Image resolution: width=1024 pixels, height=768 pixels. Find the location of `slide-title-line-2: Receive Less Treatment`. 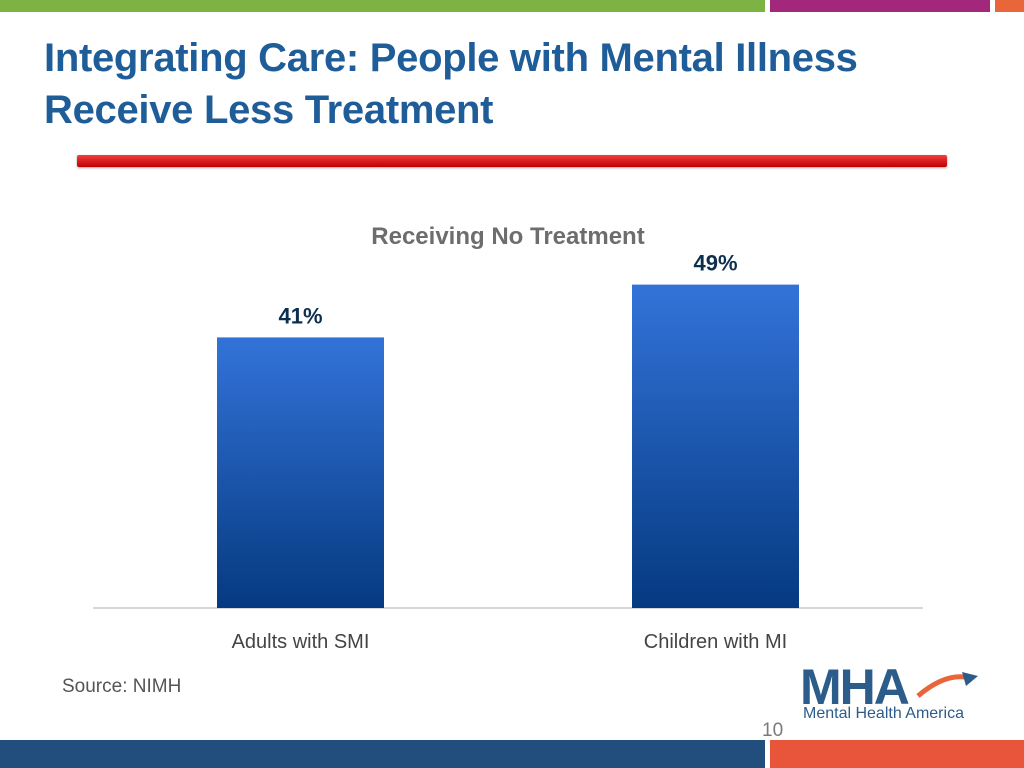

slide-title-line-2: Receive Less Treatment is located at coordinates (269, 110).